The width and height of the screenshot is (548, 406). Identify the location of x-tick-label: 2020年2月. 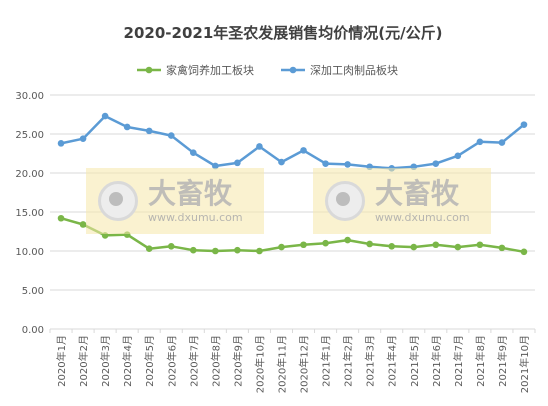
(83, 361).